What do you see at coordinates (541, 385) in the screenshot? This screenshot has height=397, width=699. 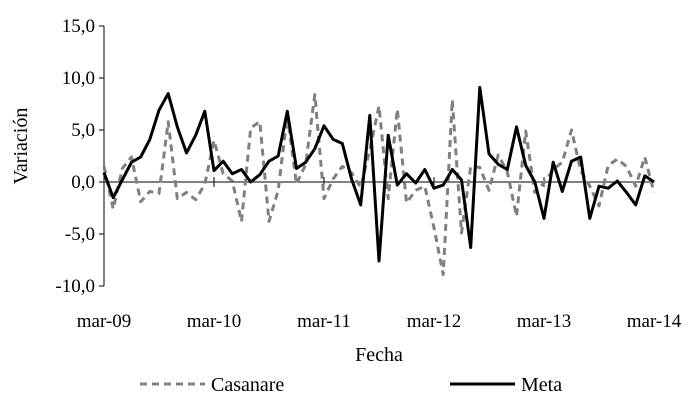 I see `legend-label-meta: Meta` at bounding box center [541, 385].